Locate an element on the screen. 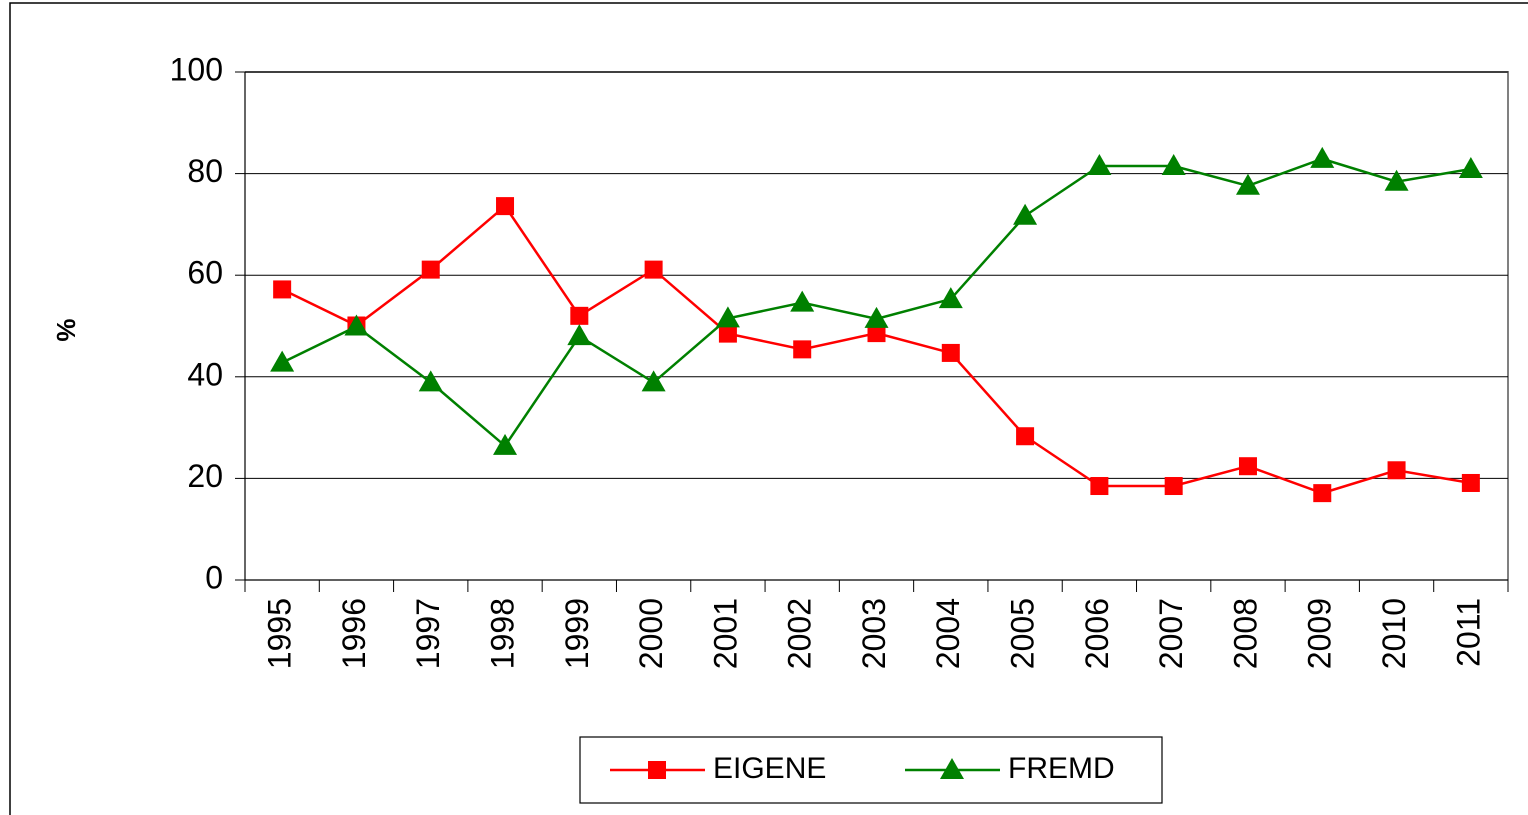 The width and height of the screenshot is (1528, 815). x-tick-label: 2009 is located at coordinates (1320, 633).